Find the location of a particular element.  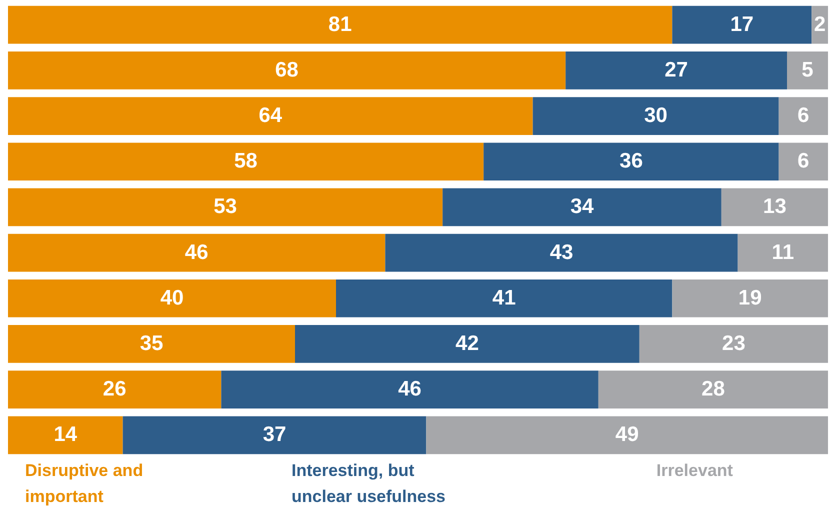

data-label: 42 is located at coordinates (467, 343).